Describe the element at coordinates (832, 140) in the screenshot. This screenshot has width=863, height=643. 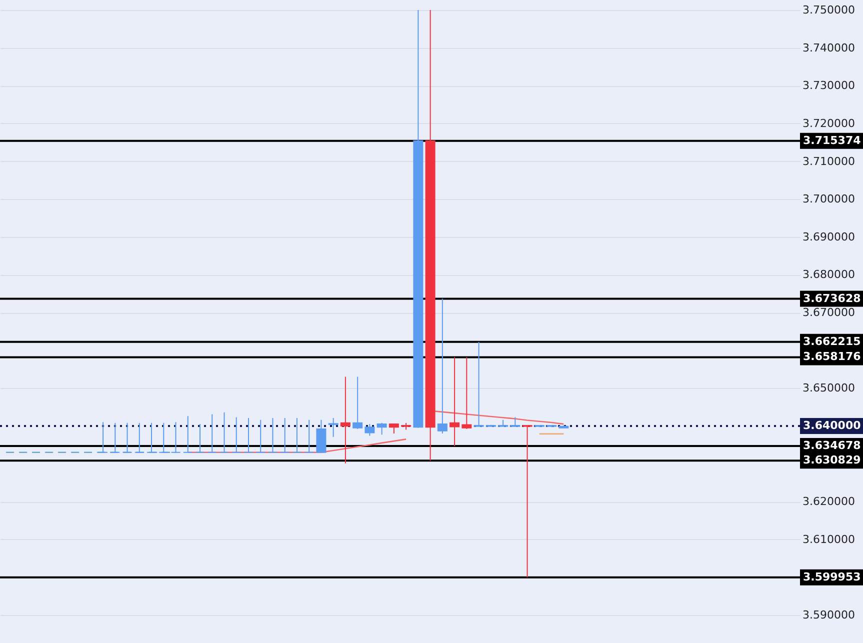
I see `ref-line-label: 3.715374` at that location.